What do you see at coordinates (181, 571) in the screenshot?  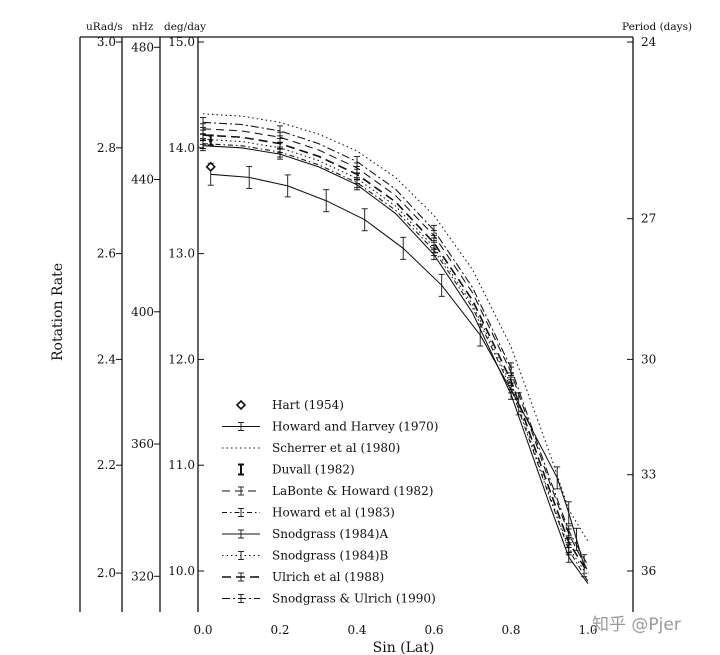 I see `deg-tick-label: 10.0` at bounding box center [181, 571].